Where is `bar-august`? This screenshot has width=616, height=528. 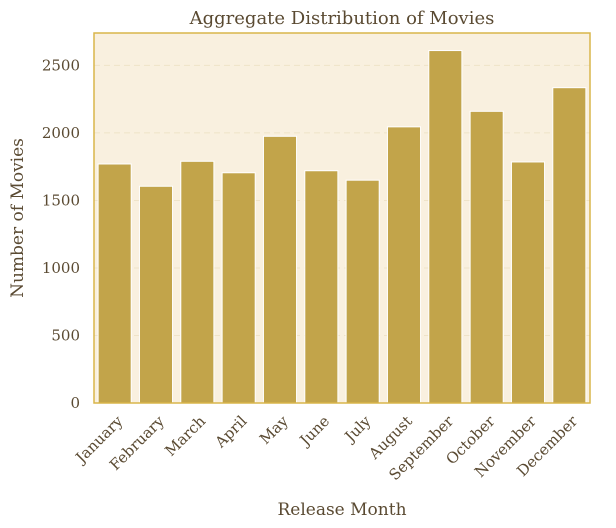 bar-august is located at coordinates (404, 265).